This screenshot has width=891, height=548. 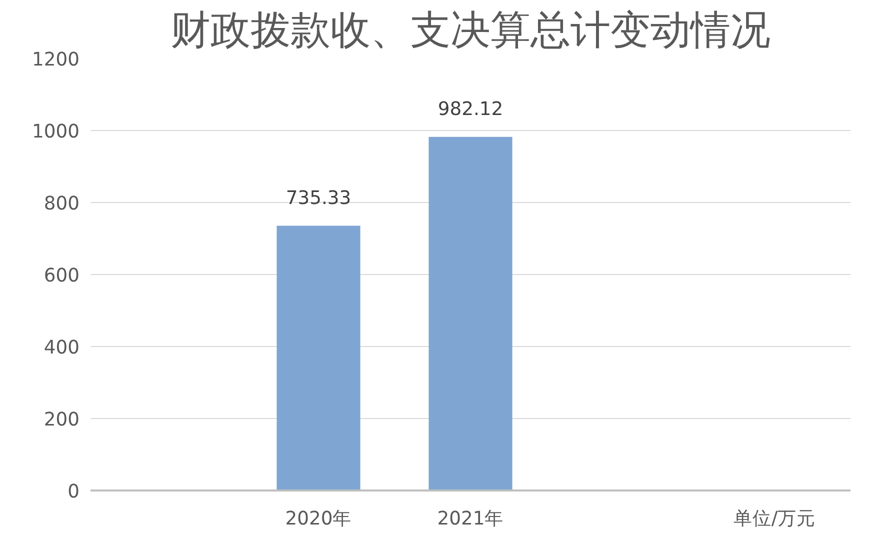 I want to click on x-tick-label: 单位/万元, so click(x=774, y=519).